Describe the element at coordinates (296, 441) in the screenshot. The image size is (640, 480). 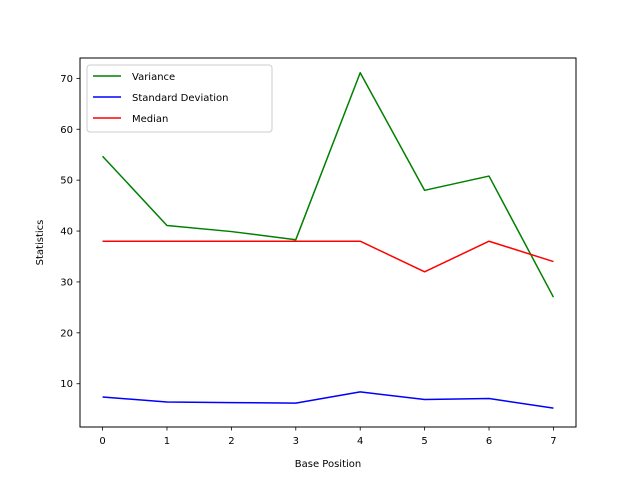
I see `x-tick-label: 3` at that location.